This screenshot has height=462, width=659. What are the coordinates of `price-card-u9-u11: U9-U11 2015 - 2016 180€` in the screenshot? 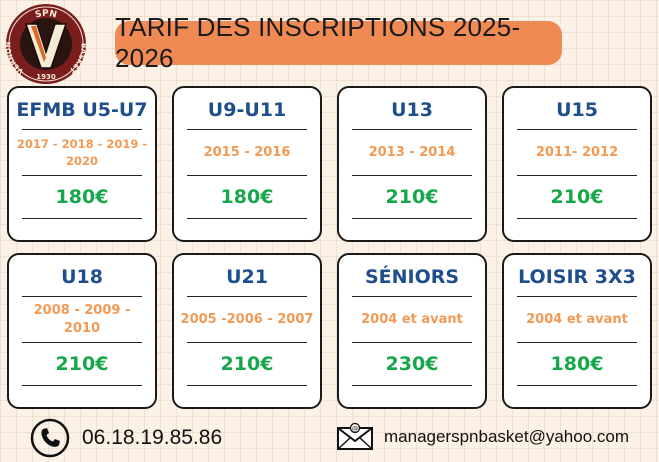 It's located at (247, 164).